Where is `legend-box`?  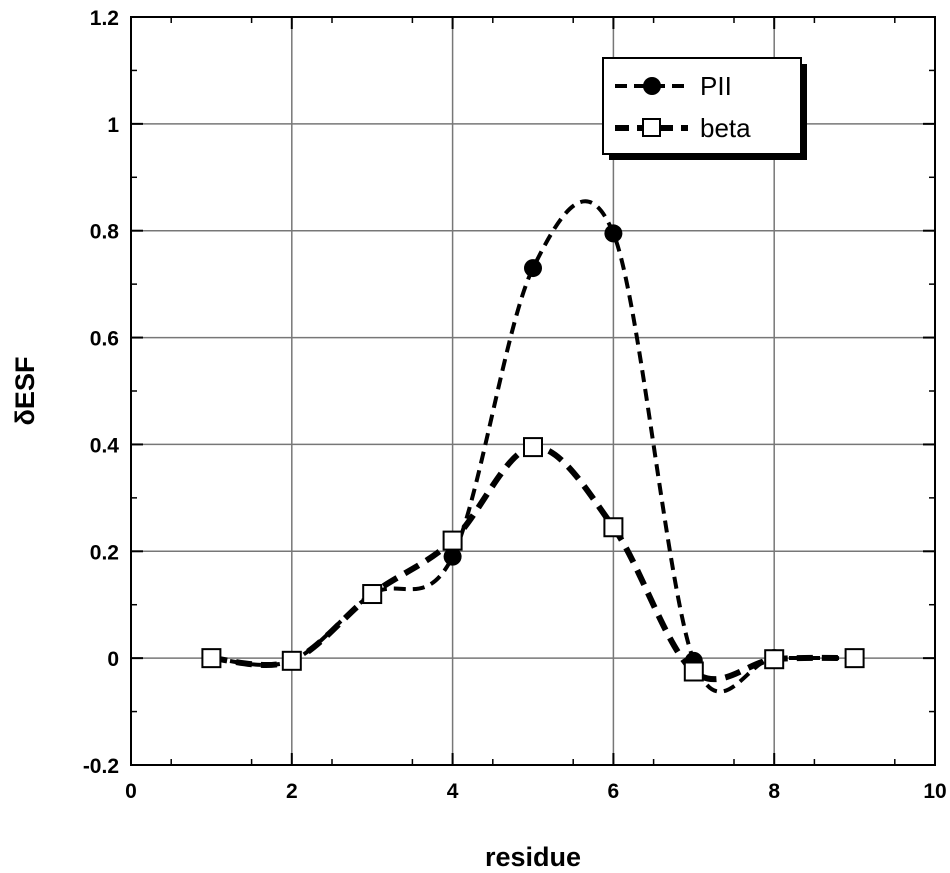 legend-box is located at coordinates (702, 106).